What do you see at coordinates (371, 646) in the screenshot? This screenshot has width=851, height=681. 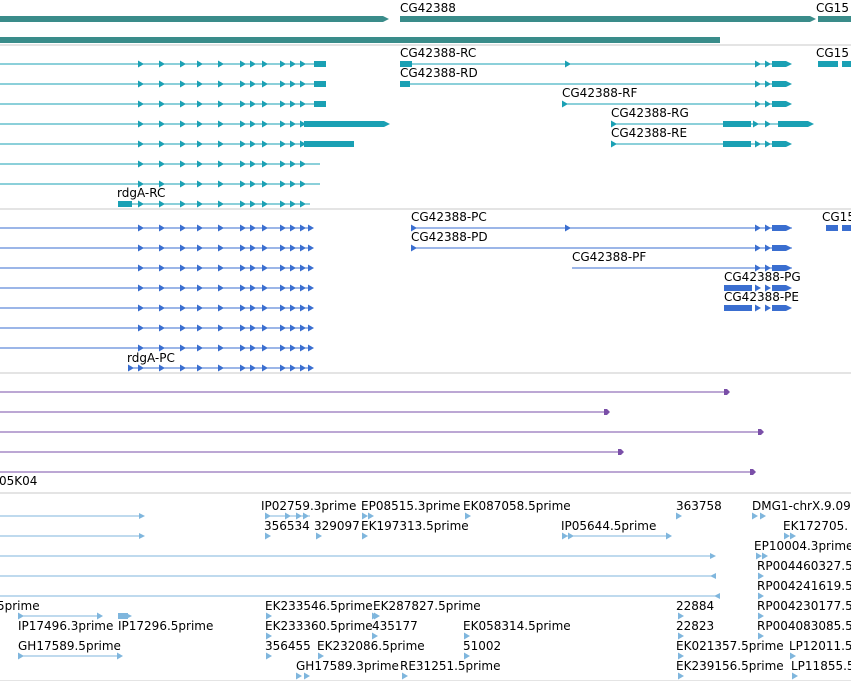 I see `feature-label: EK232086.5prime` at bounding box center [371, 646].